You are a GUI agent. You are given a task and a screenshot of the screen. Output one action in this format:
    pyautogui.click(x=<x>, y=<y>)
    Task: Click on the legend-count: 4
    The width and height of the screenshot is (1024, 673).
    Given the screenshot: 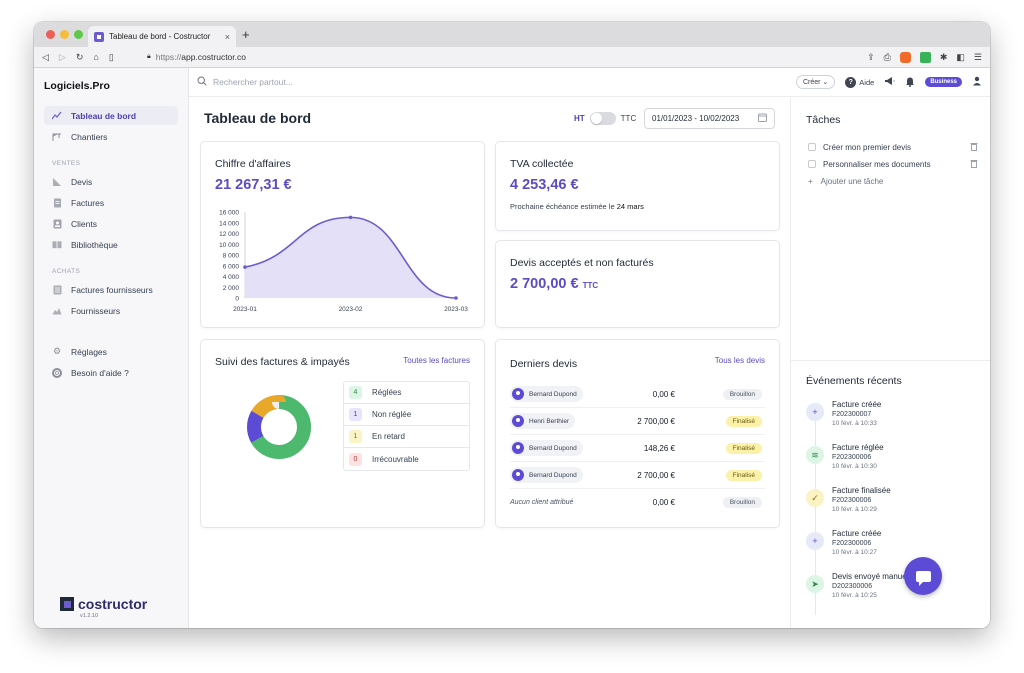 What is the action you would take?
    pyautogui.click(x=355, y=392)
    